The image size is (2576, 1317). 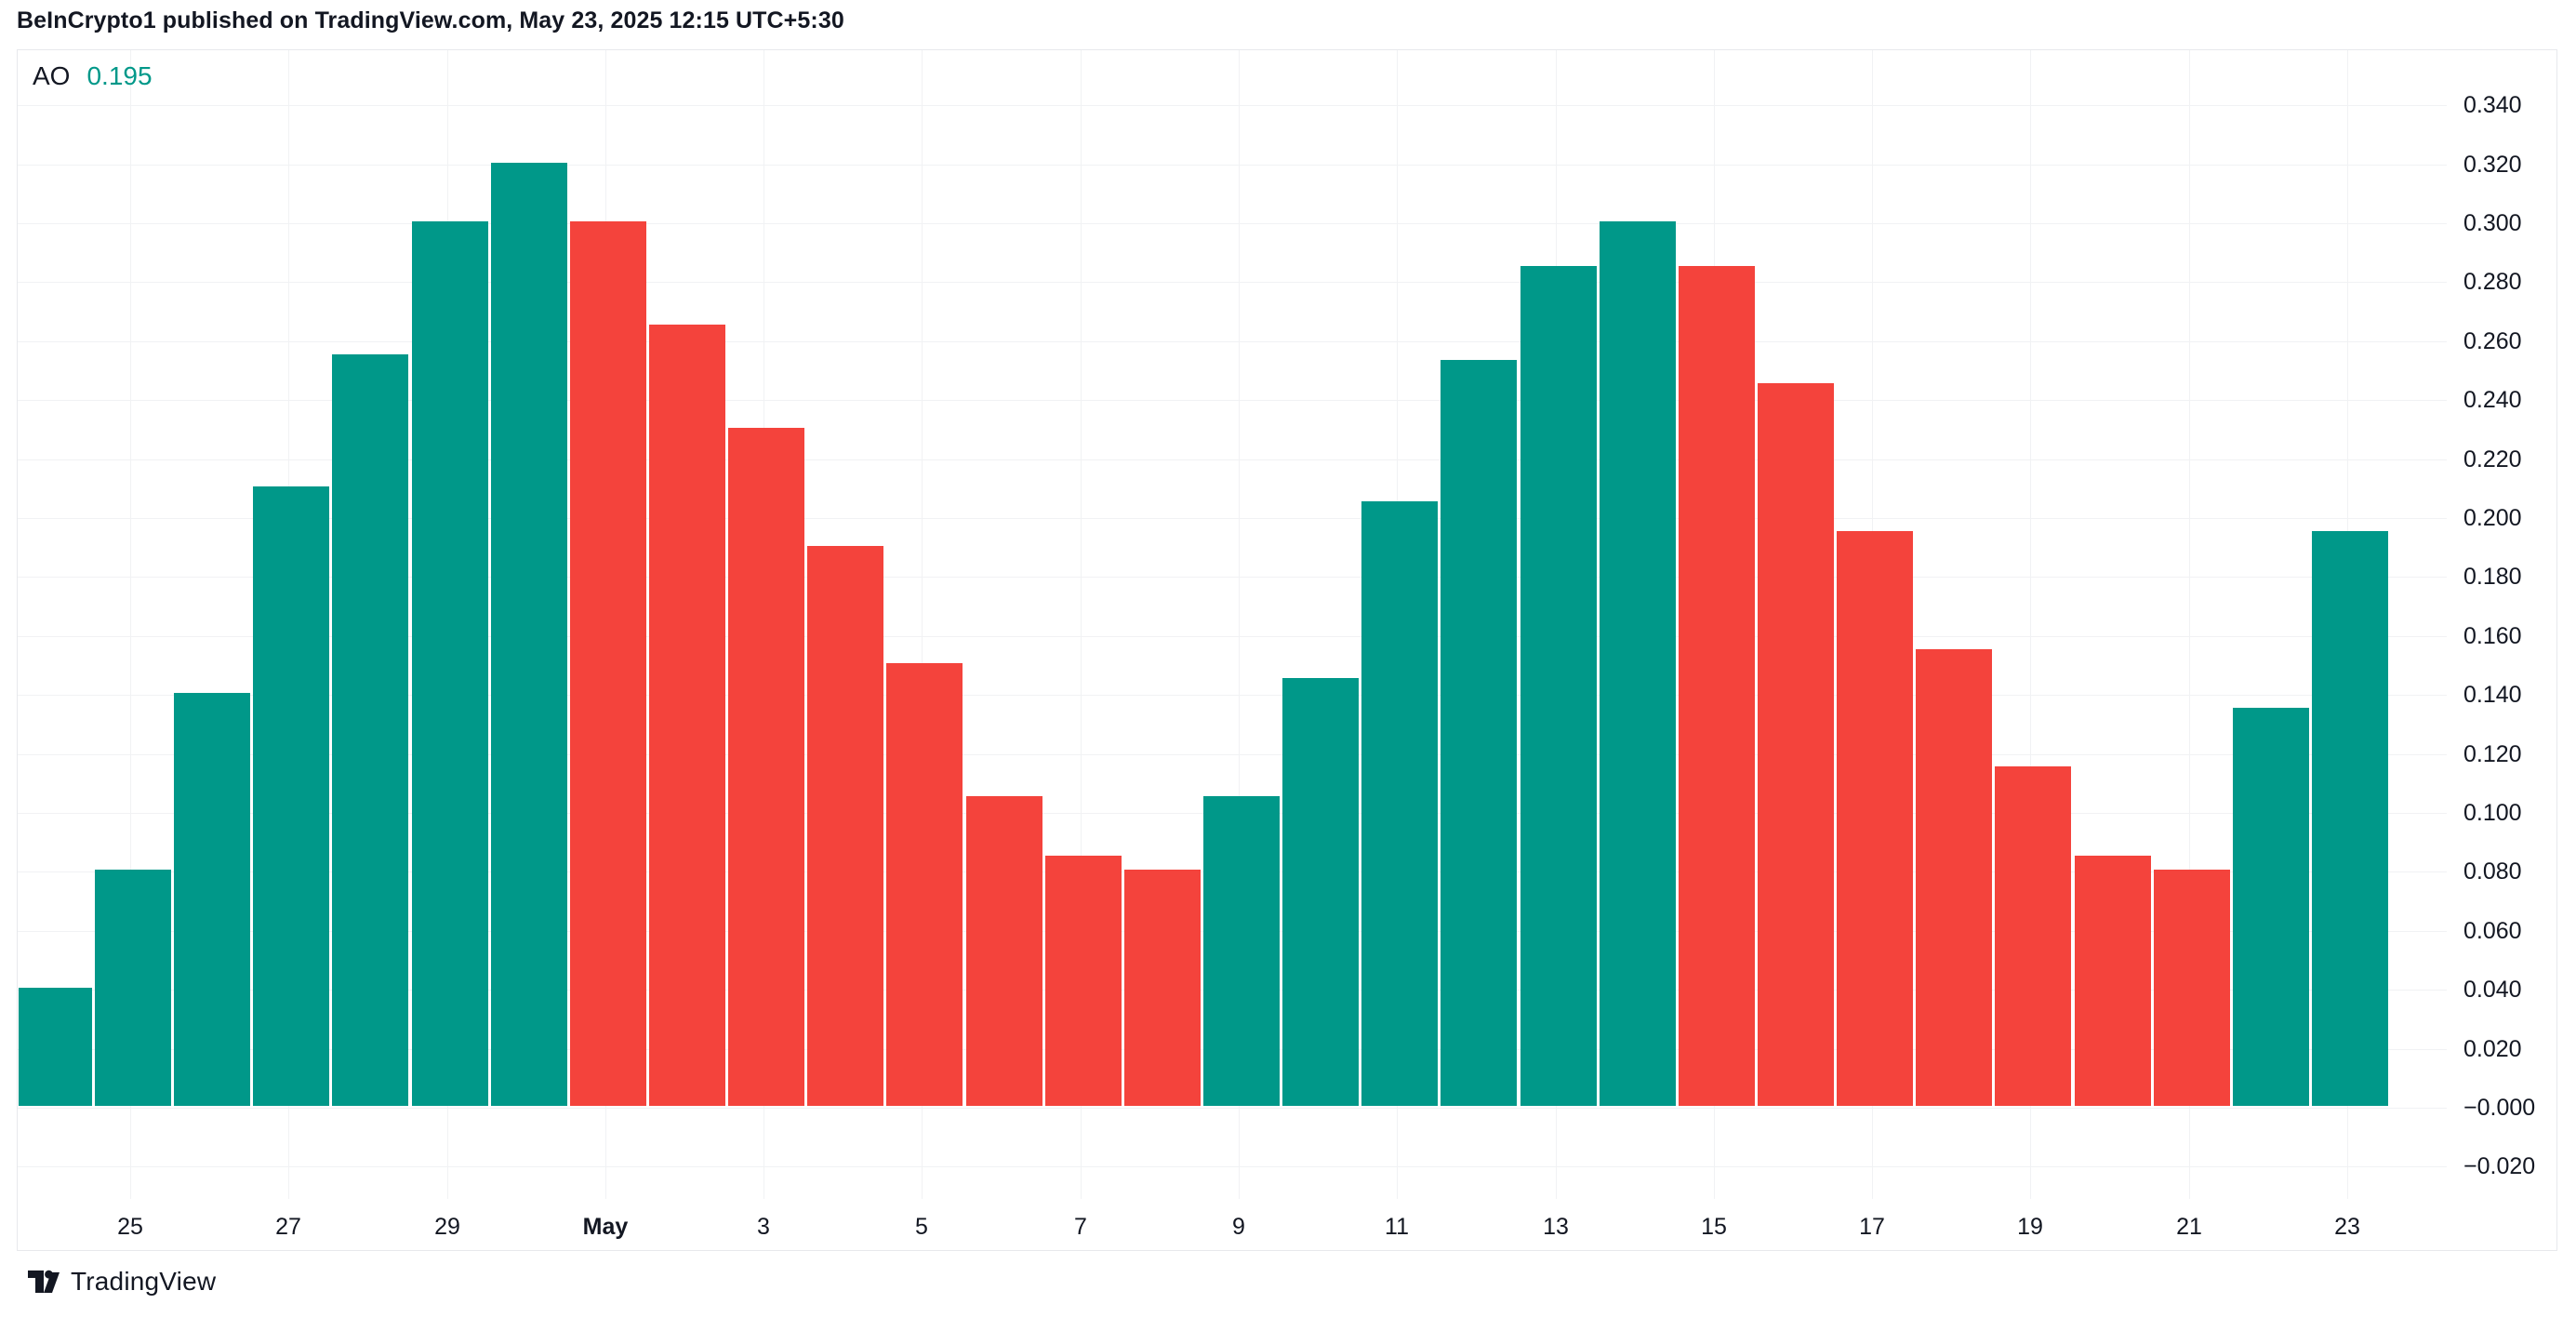 I want to click on price-axis-label: 0.300, so click(x=2492, y=223).